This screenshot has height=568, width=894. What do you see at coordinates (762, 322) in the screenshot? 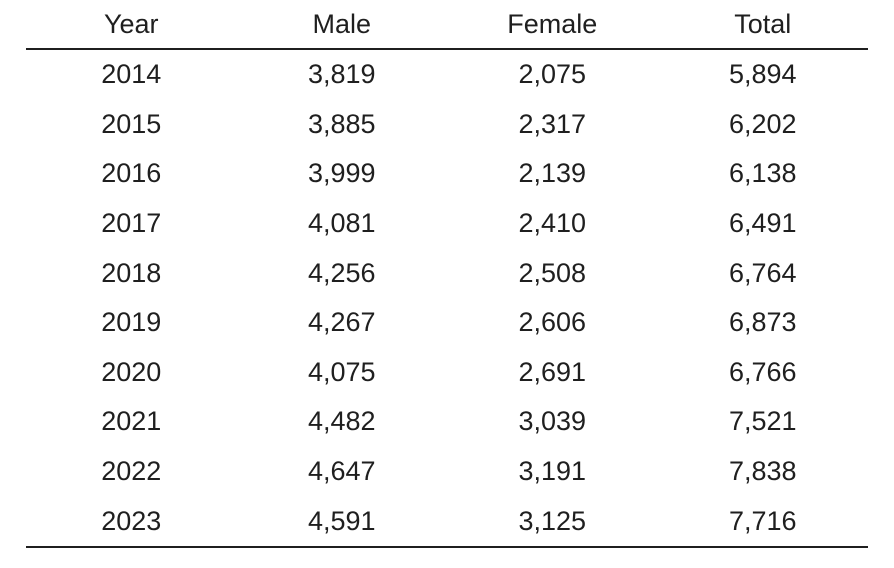
I see `cell-total: 6,873` at bounding box center [762, 322].